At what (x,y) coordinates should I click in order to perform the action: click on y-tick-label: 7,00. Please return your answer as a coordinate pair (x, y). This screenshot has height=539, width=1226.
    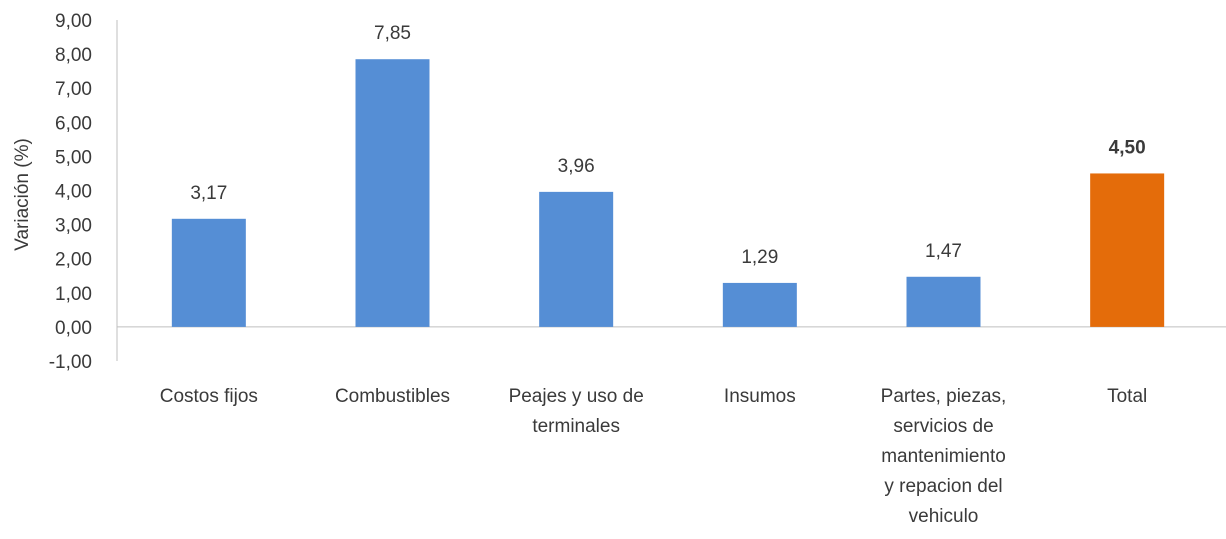
    Looking at the image, I should click on (73, 89).